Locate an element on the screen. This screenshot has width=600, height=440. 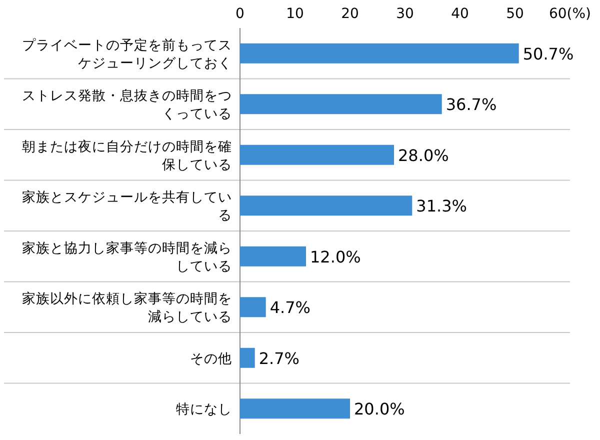
data-label: 20.0% is located at coordinates (379, 409).